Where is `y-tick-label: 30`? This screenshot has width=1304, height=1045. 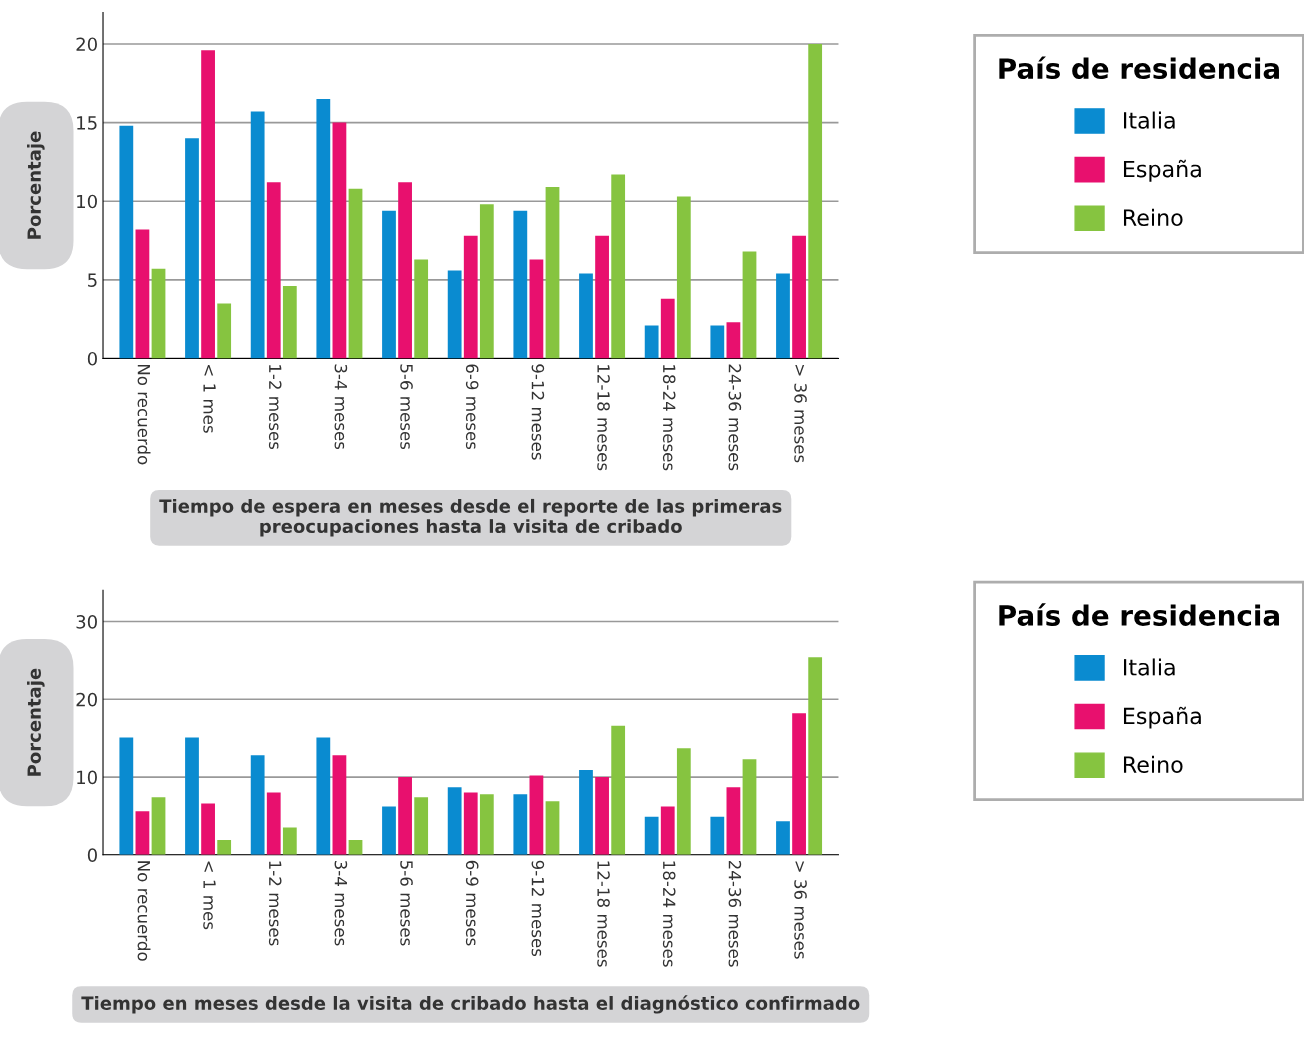
y-tick-label: 30 is located at coordinates (86, 621).